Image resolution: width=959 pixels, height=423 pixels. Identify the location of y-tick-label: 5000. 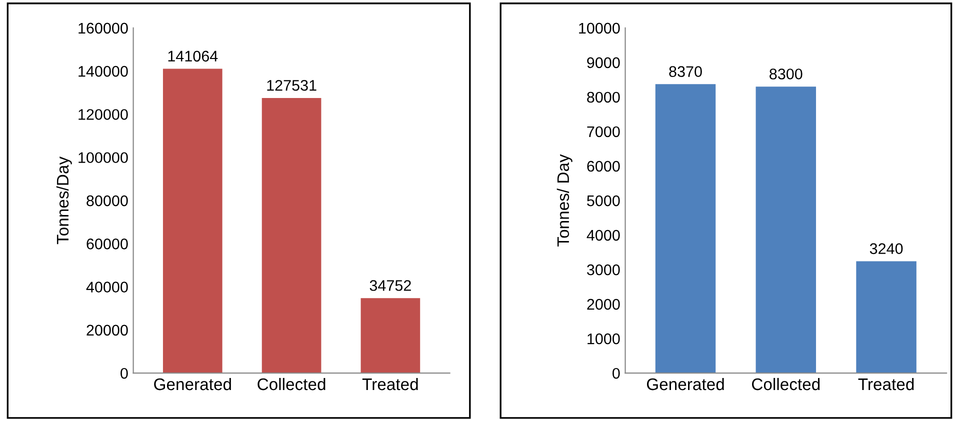
(603, 200).